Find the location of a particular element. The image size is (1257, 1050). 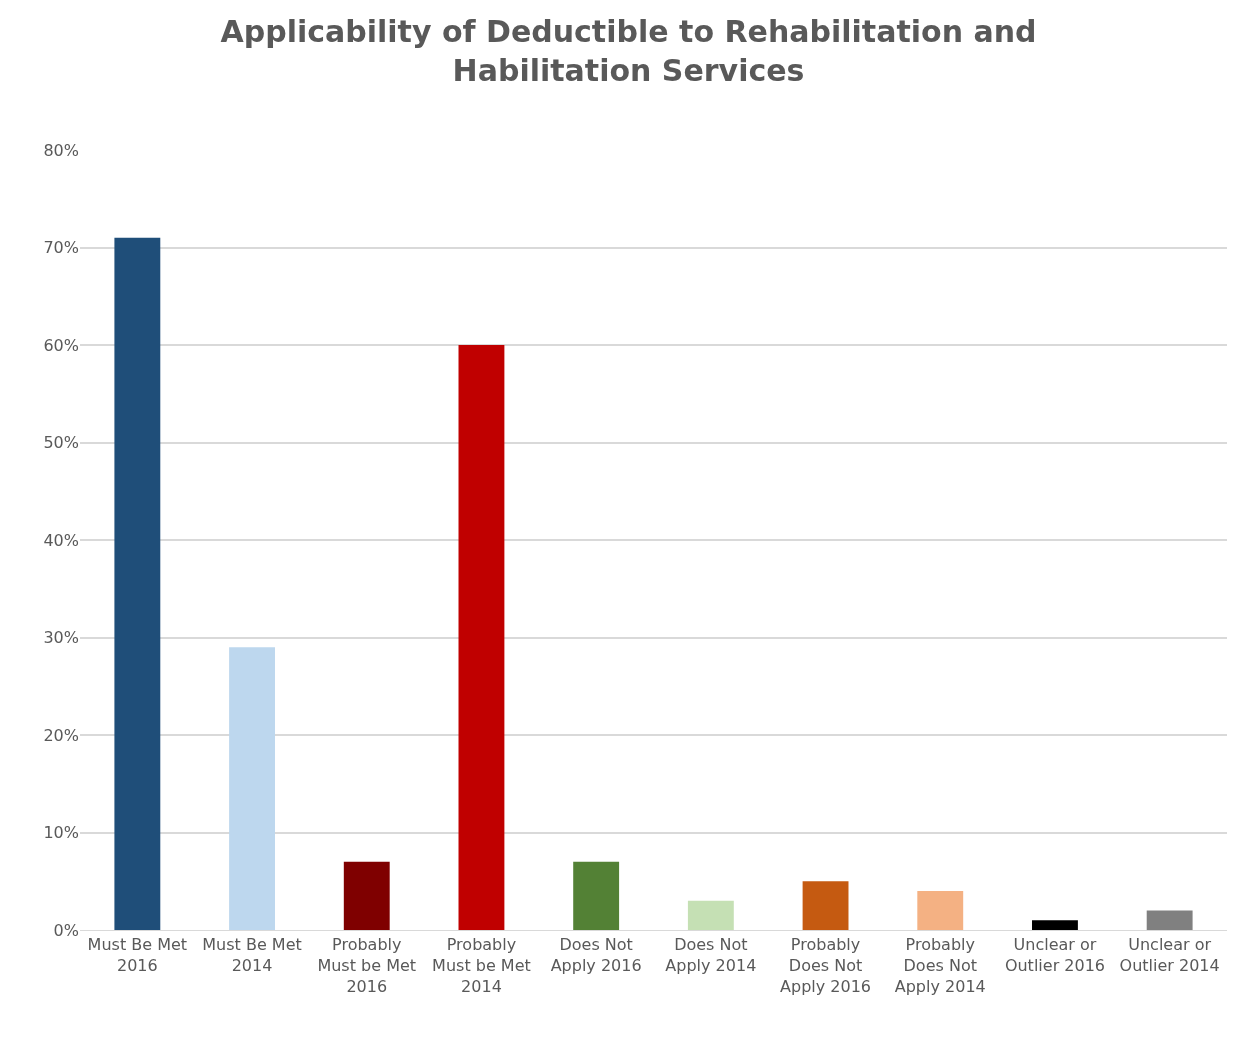

x-tick-label: Does Not Apply 2014 is located at coordinates (711, 955).